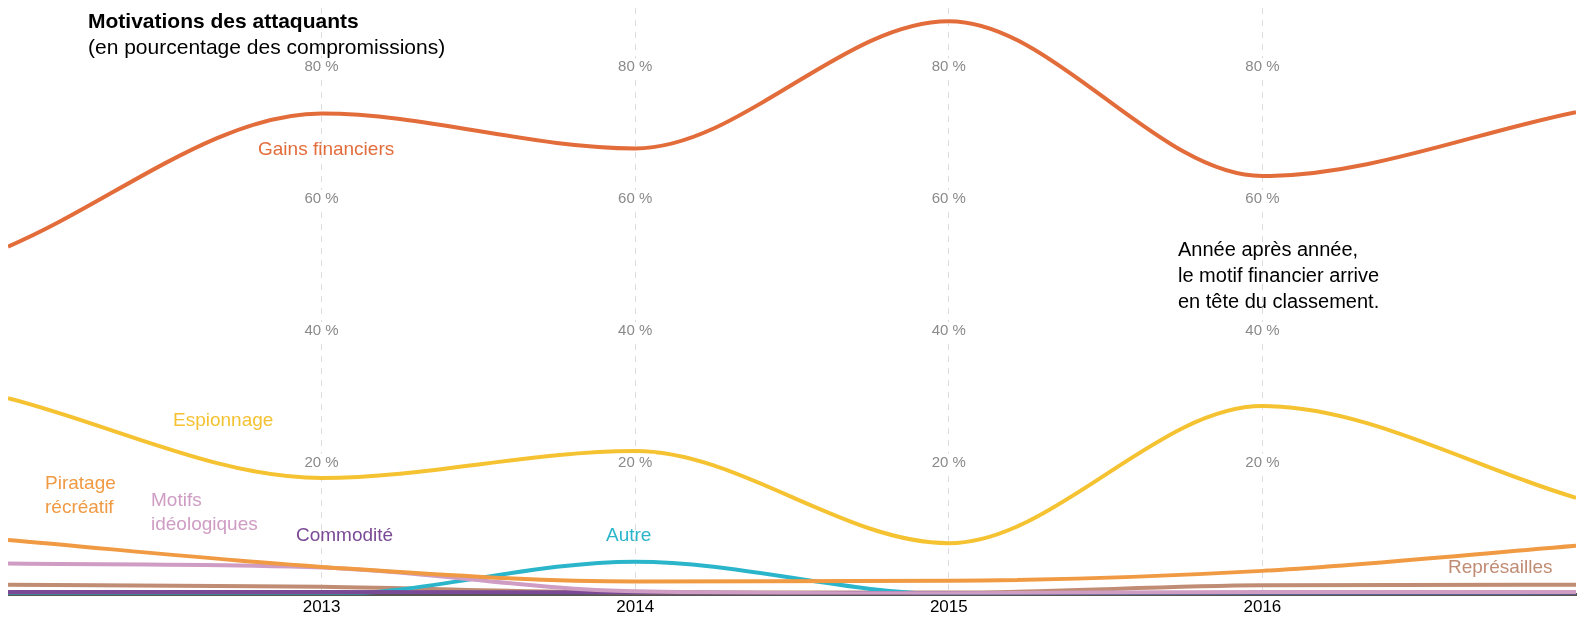 The height and width of the screenshot is (629, 1588). I want to click on text: (en pourcentage des compromissions), so click(267, 47).